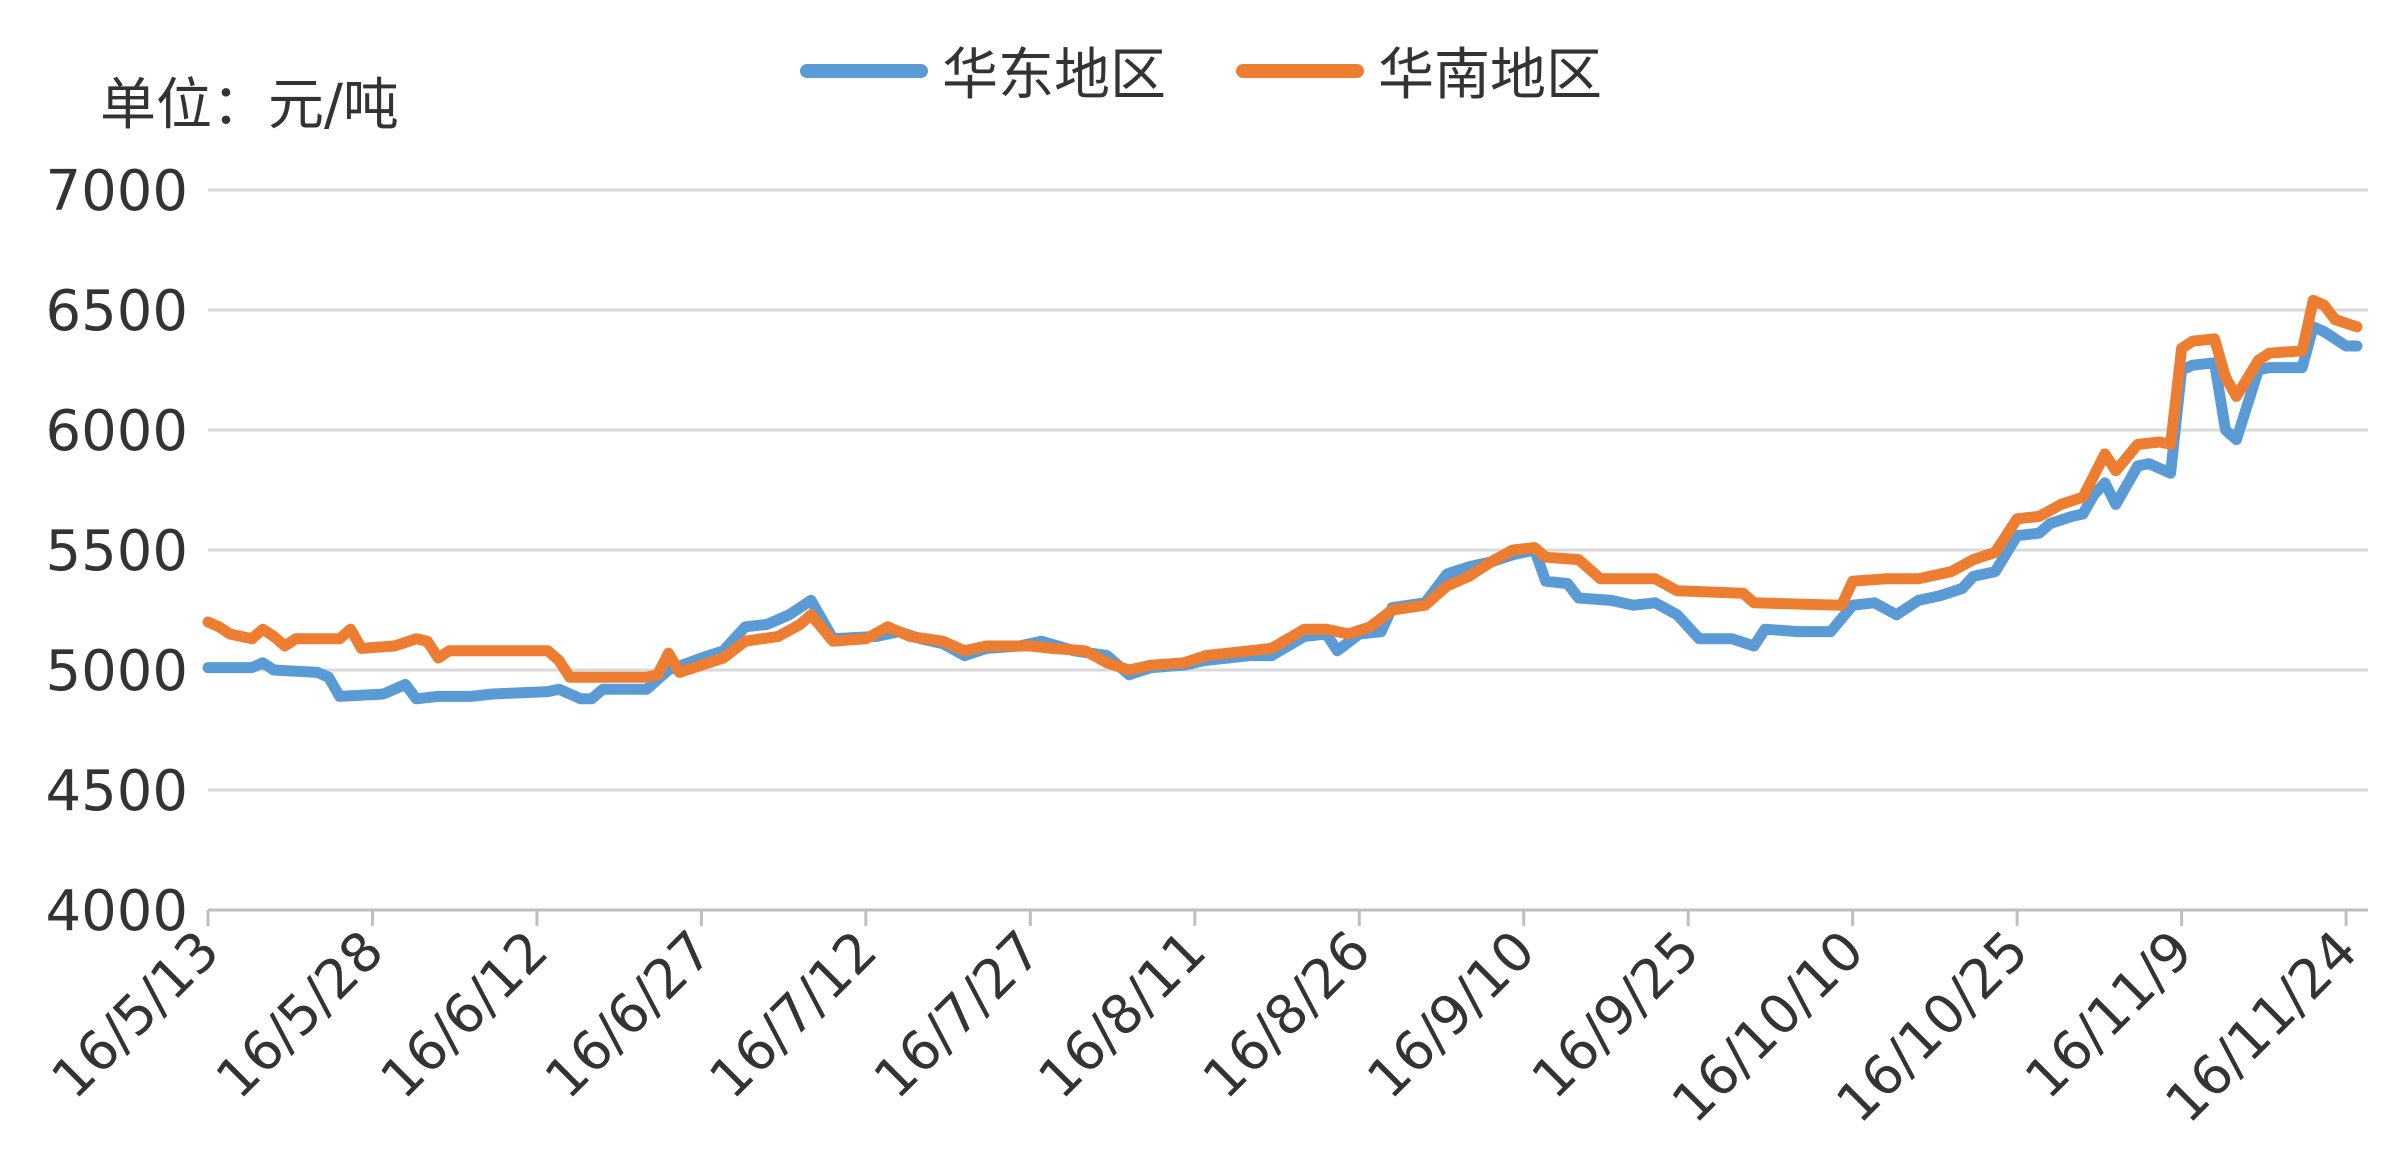 Image resolution: width=2392 pixels, height=1175 pixels. I want to click on x-tick-label: 16/8/11, so click(1122, 1015).